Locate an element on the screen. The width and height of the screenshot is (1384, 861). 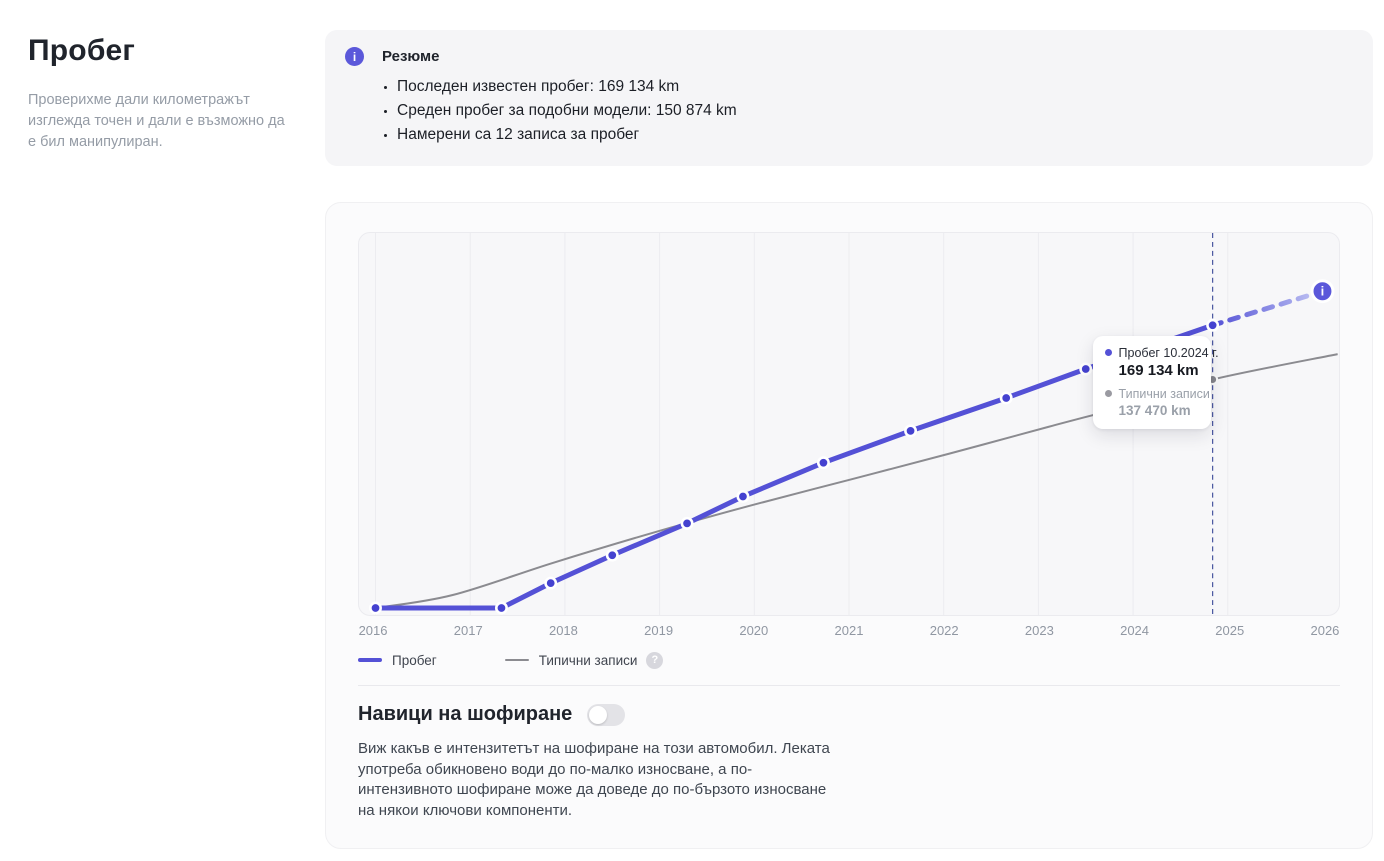
legend-swatch-mileage is located at coordinates (370, 660).